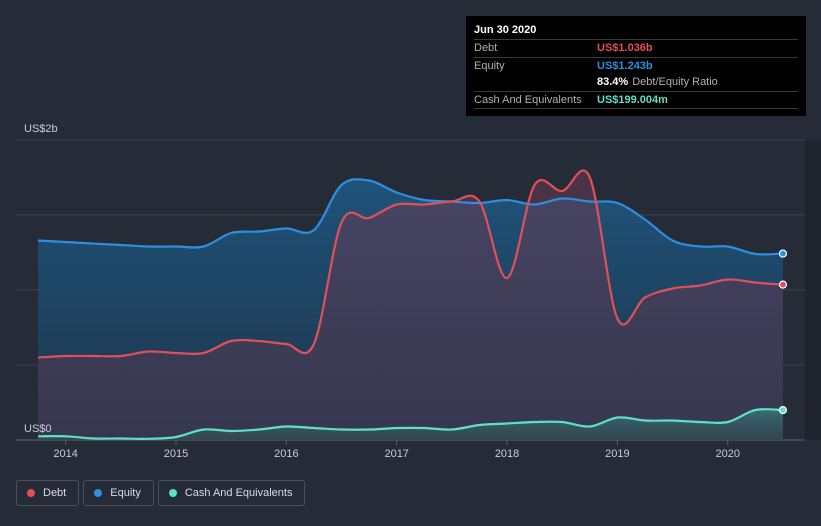 The image size is (821, 526). I want to click on tooltip-value: US$199.004m, so click(632, 99).